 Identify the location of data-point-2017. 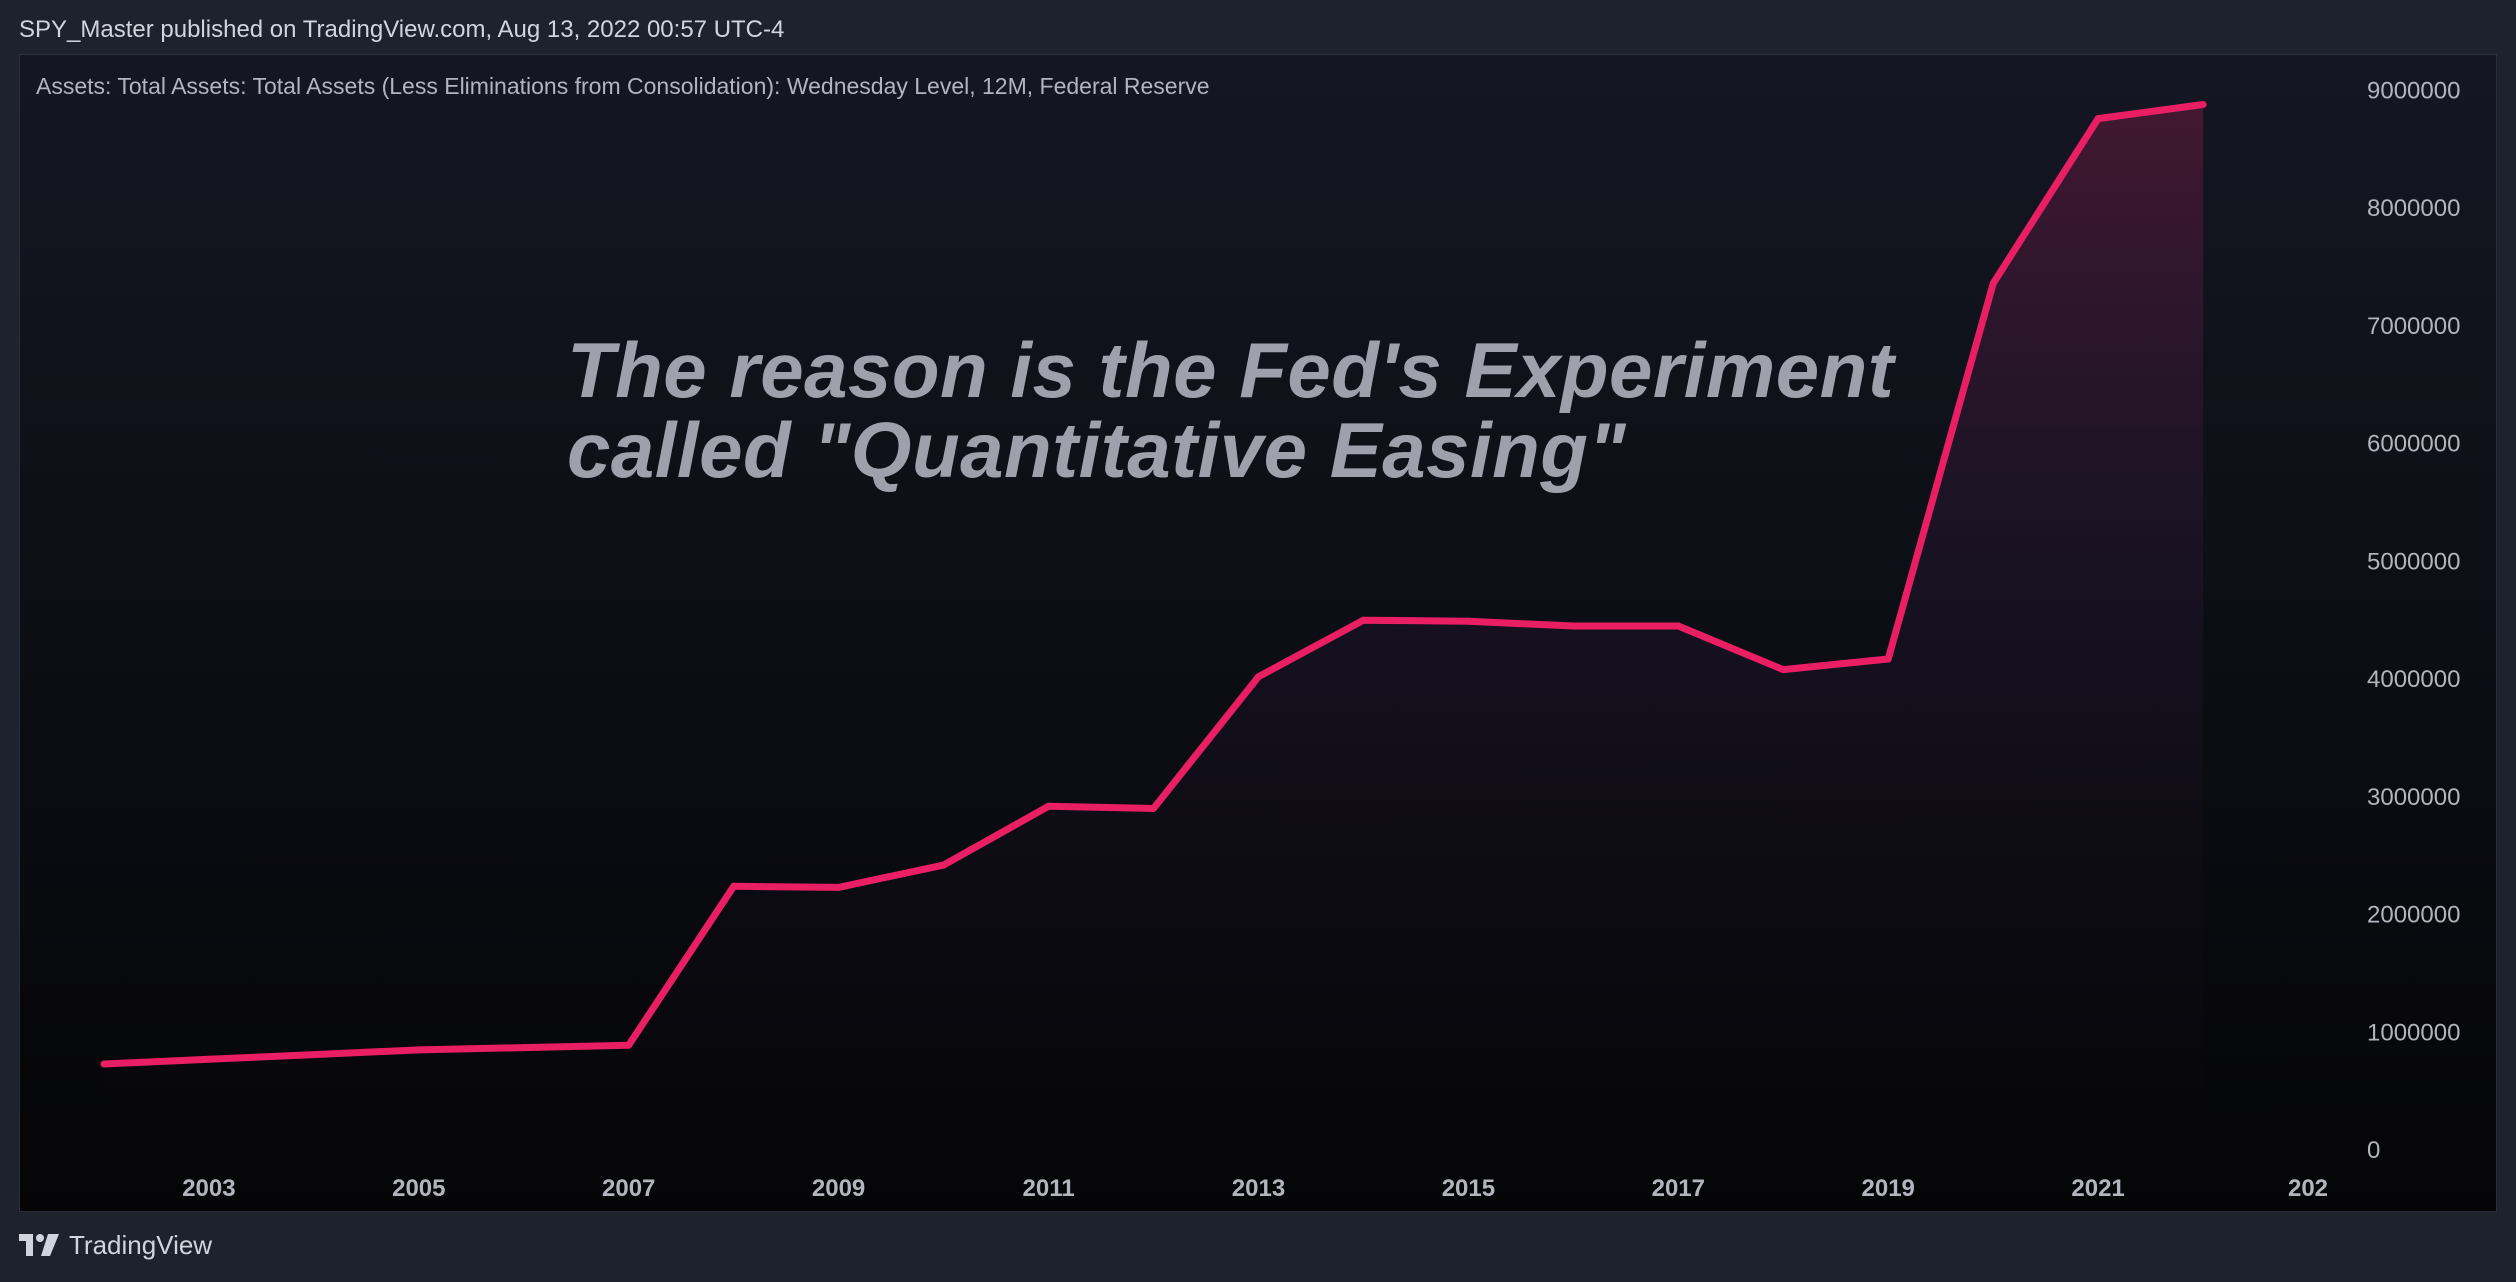
(1678, 626).